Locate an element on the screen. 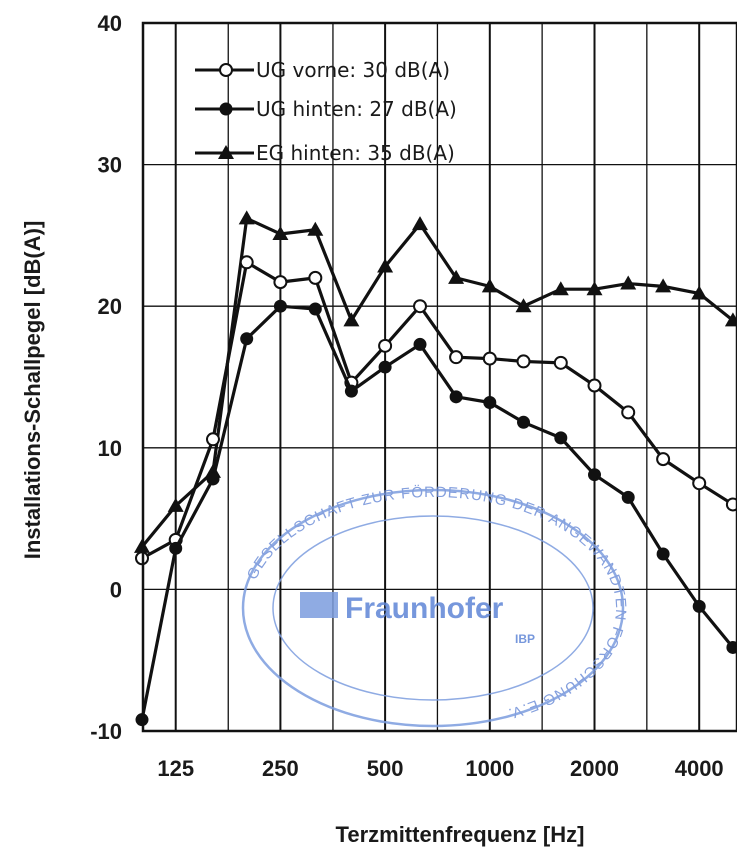 This screenshot has height=853, width=737. legend-label: UG vorne: 30 dB(A) is located at coordinates (353, 70).